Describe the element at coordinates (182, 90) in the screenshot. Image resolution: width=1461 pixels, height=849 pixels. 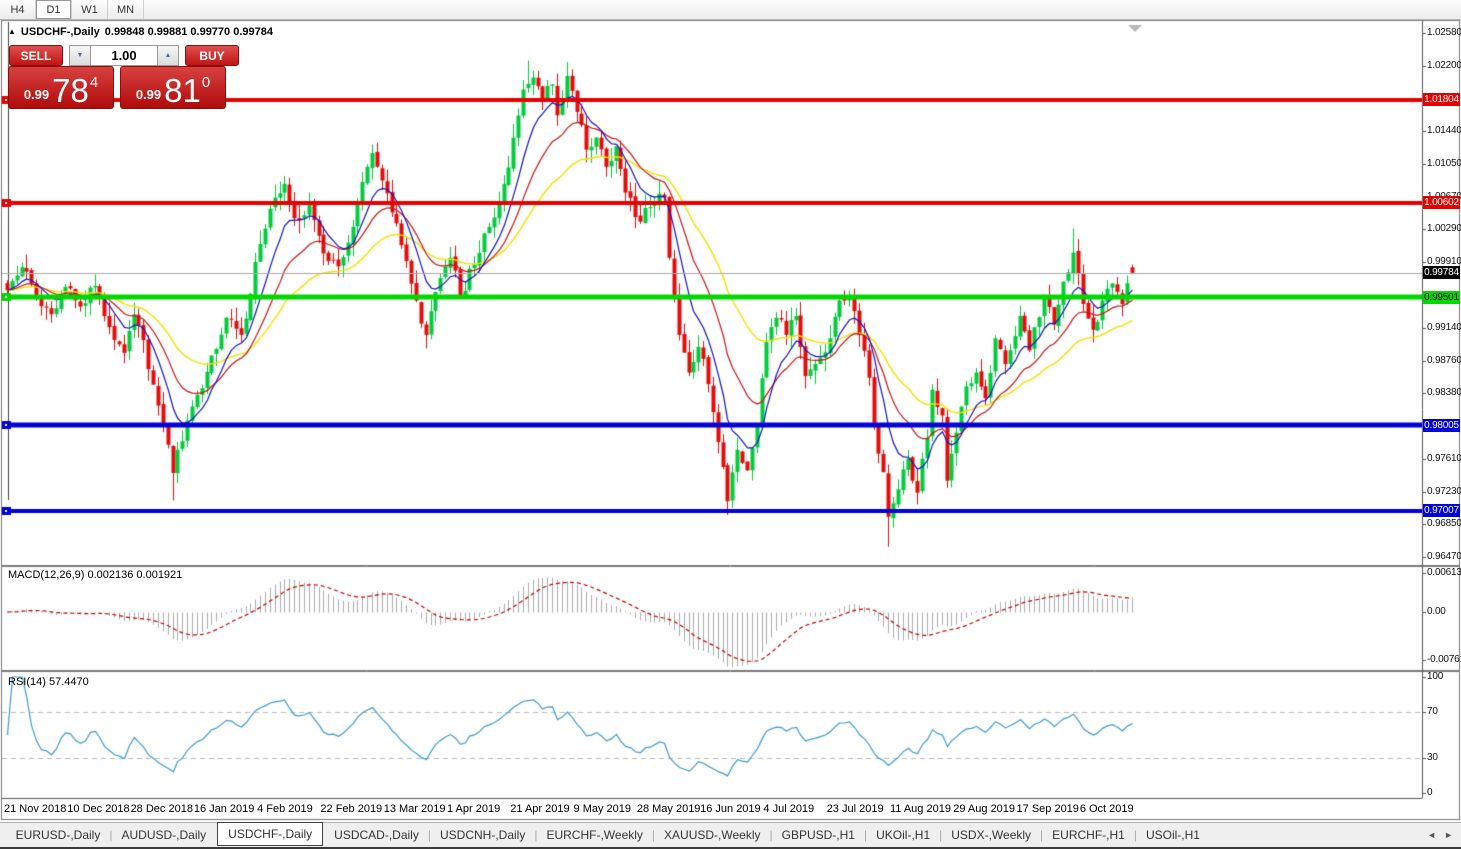
I see `buy-price-big: 81` at that location.